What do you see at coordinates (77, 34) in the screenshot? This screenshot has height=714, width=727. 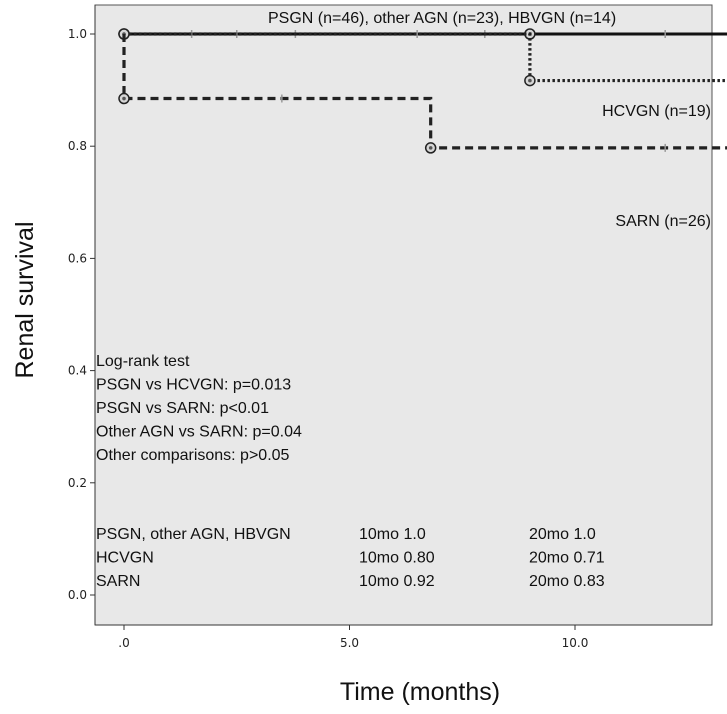 I see `y-tick-label: 1.0` at bounding box center [77, 34].